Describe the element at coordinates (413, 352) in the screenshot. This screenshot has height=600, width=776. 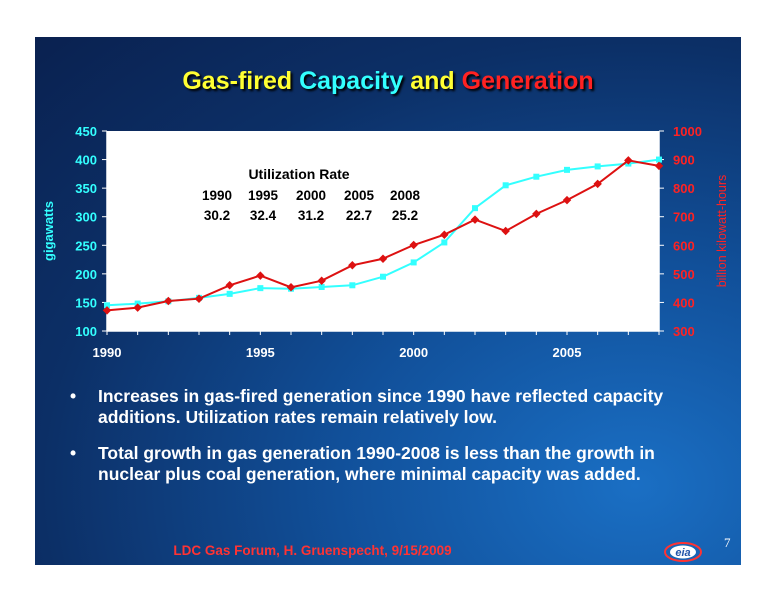
I see `x-tick-label: 2000` at that location.